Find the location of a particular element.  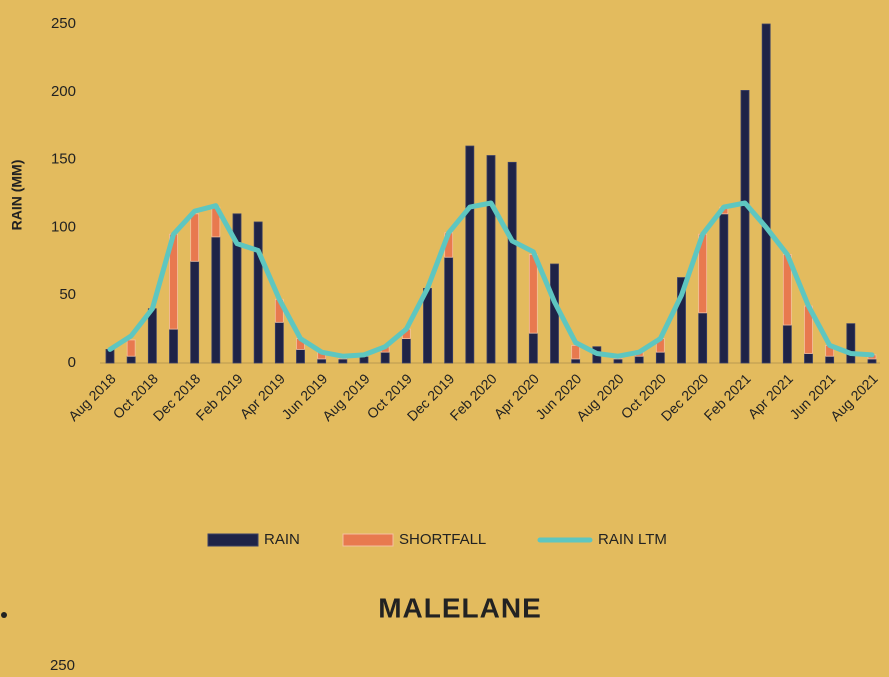

legend-label: RAIN LTM is located at coordinates (632, 539).